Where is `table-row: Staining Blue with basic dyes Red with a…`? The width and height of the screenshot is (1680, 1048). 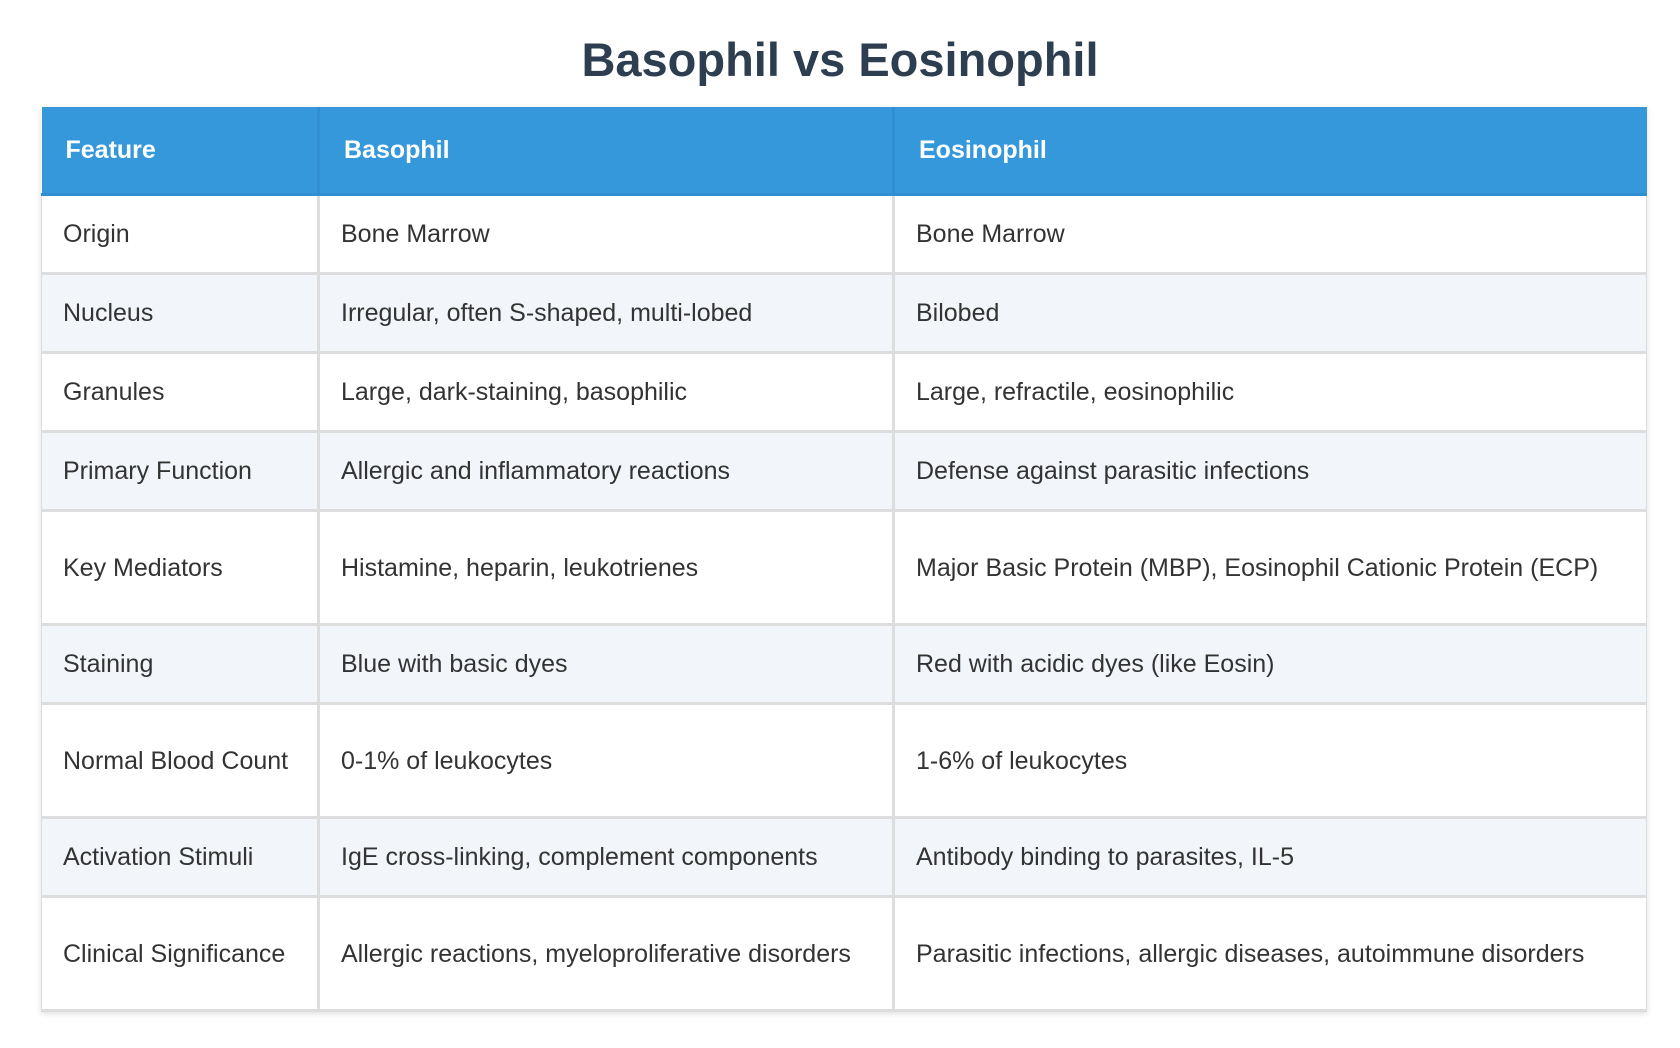 table-row: Staining Blue with basic dyes Red with a… is located at coordinates (844, 664).